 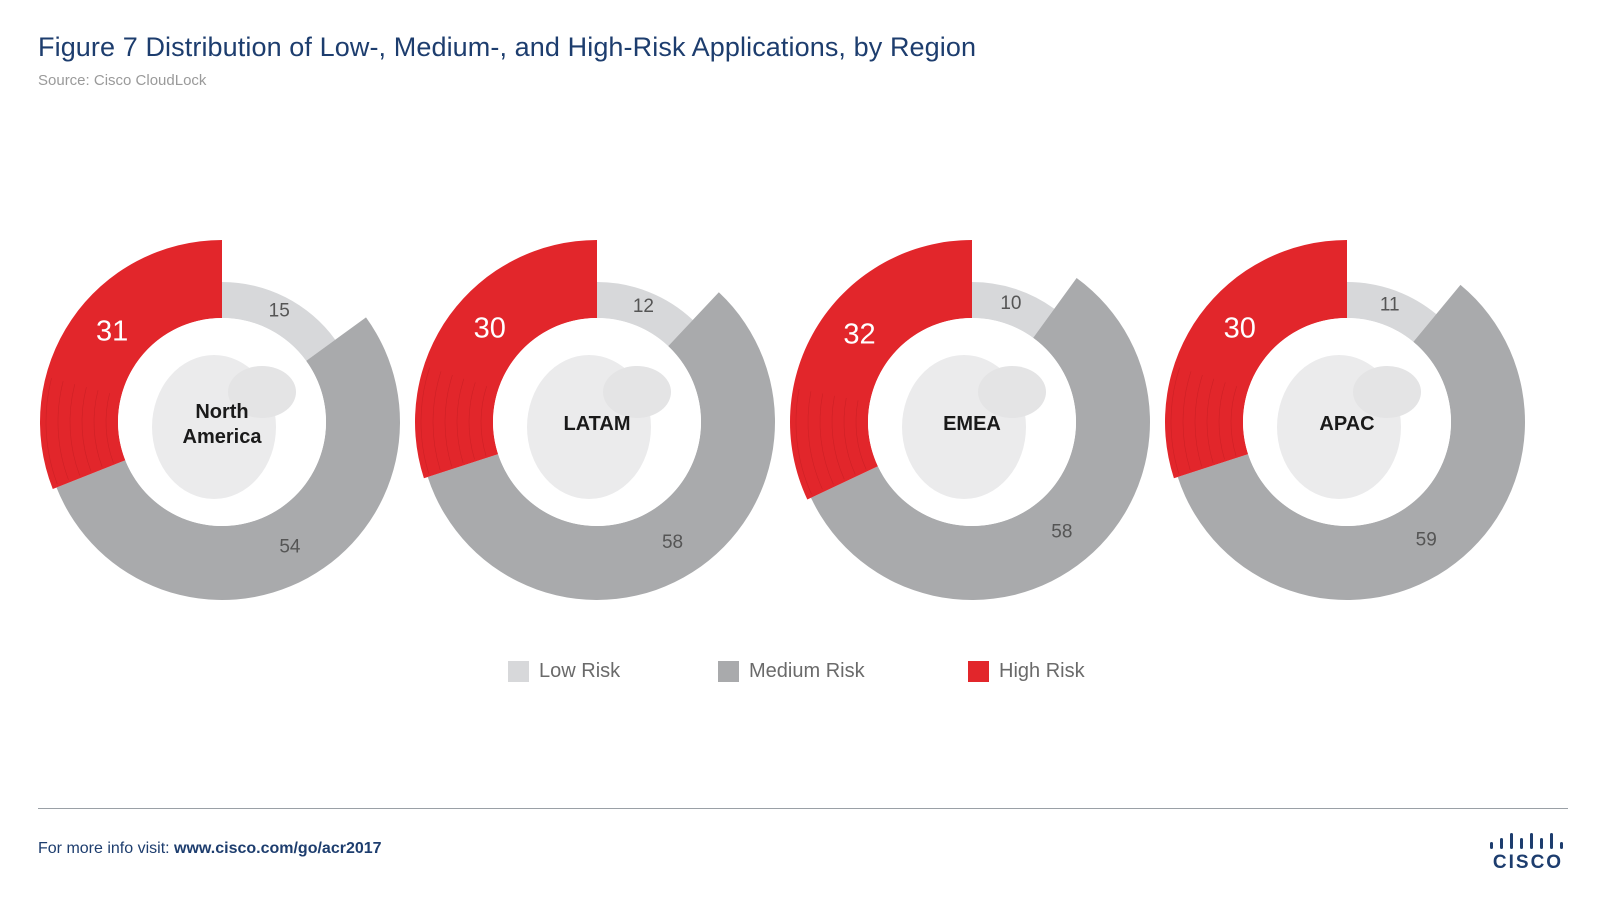 What do you see at coordinates (978, 671) in the screenshot?
I see `legend-high-swatch` at bounding box center [978, 671].